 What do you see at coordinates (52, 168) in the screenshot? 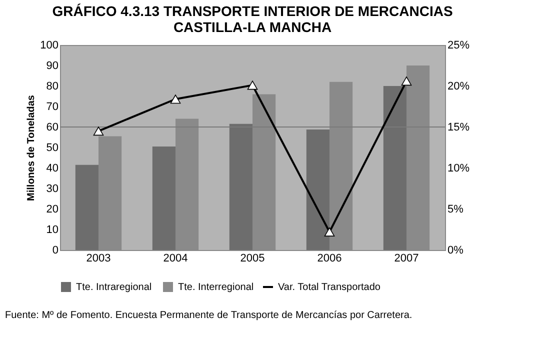
I see `y-tick-label: 40` at bounding box center [52, 168].